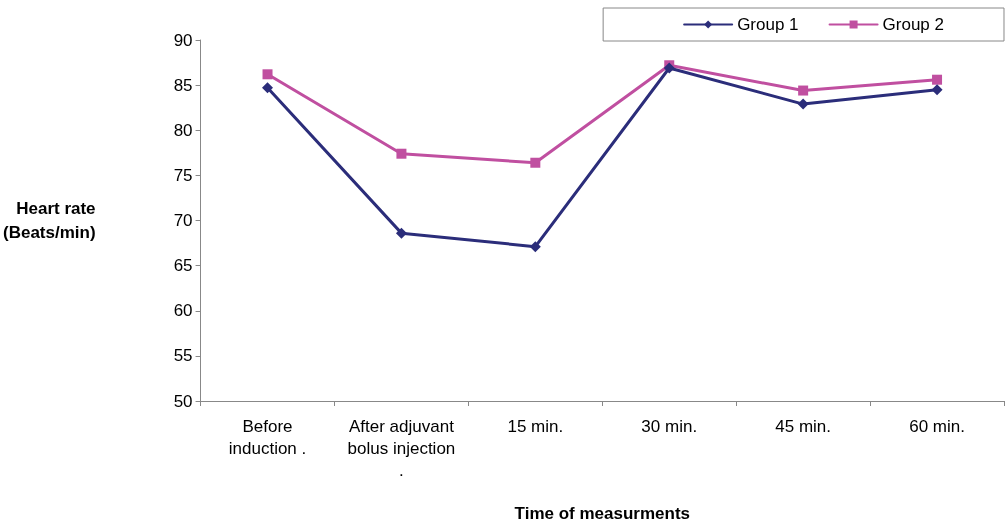  What do you see at coordinates (267, 437) in the screenshot?
I see `x-tick-label: Before induction .` at bounding box center [267, 437].